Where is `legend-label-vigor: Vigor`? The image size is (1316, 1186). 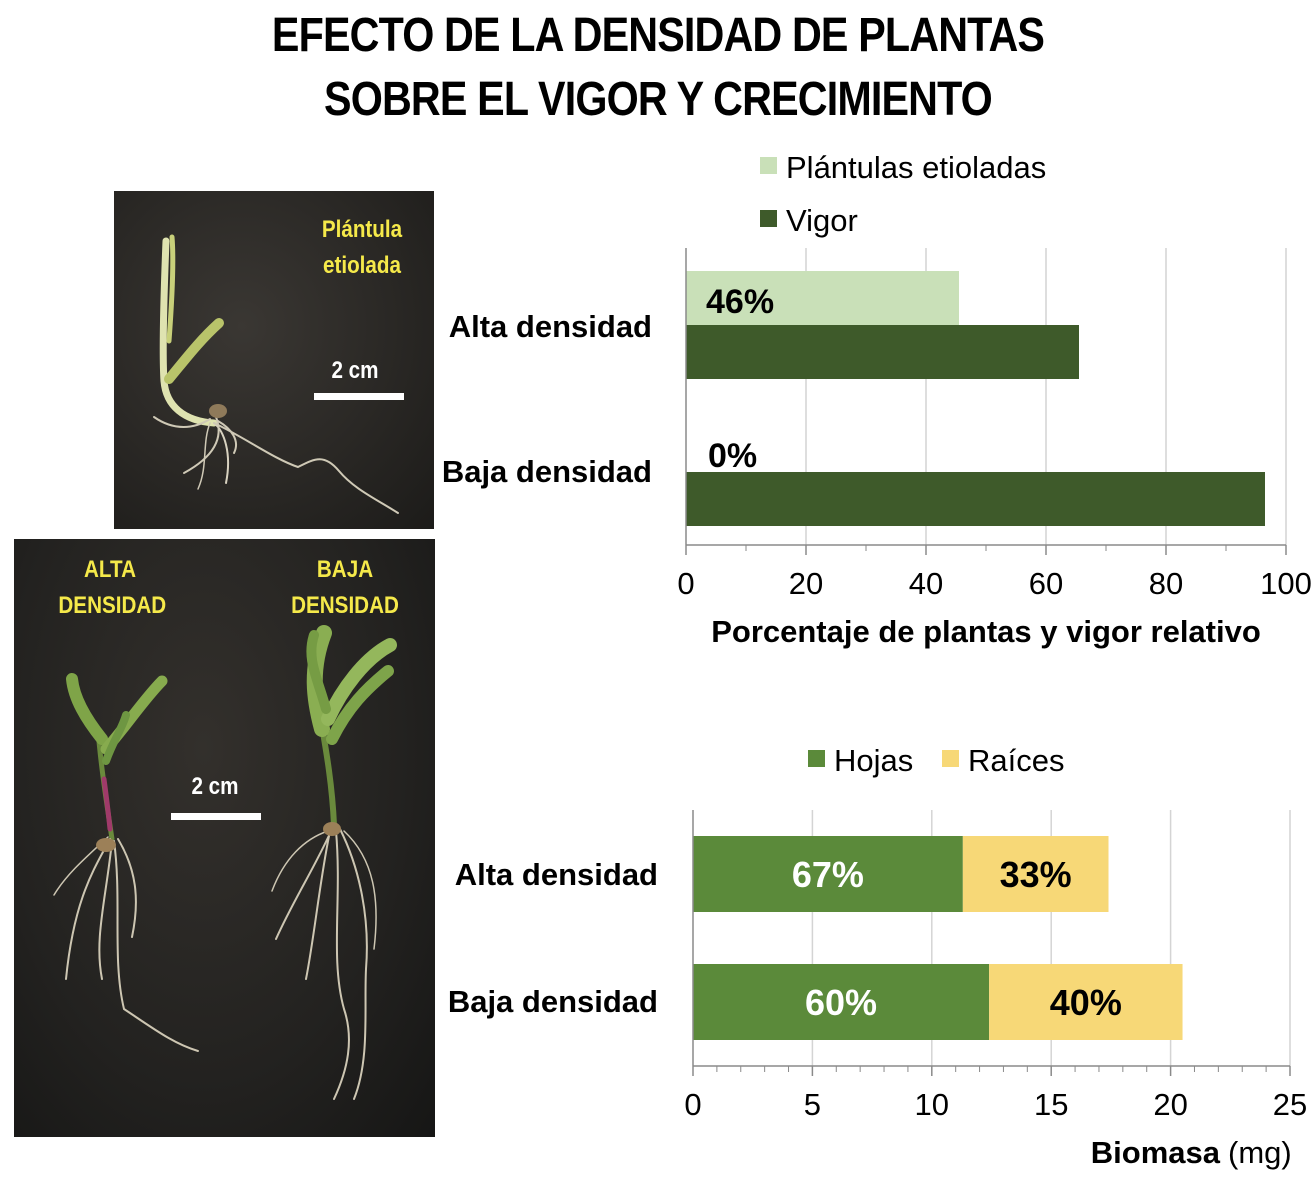 legend-label-vigor: Vigor is located at coordinates (822, 220).